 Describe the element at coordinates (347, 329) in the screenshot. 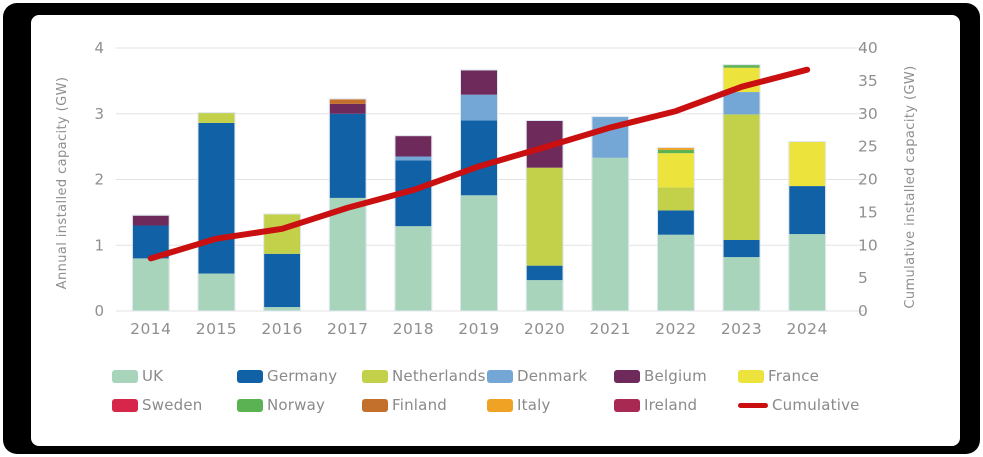

I see `year-label: 2017` at that location.